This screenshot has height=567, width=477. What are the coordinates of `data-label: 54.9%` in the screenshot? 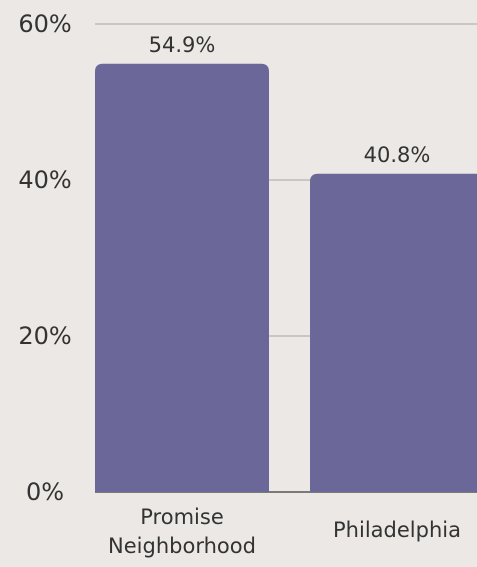 It's located at (182, 45).